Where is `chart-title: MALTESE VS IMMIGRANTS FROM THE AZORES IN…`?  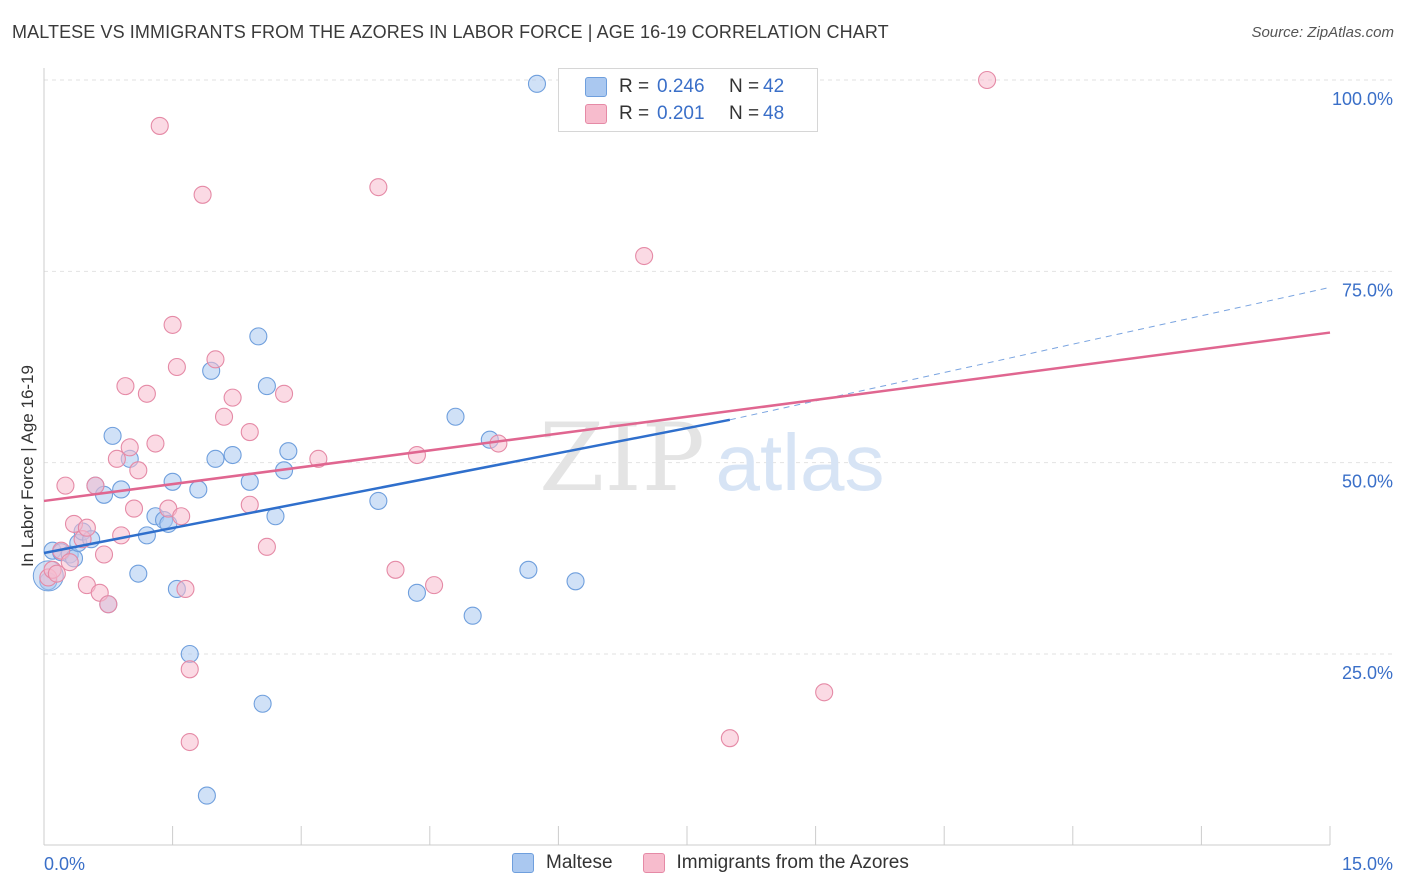
chart-title: MALTESE VS IMMIGRANTS FROM THE AZORES IN… is located at coordinates (450, 32).